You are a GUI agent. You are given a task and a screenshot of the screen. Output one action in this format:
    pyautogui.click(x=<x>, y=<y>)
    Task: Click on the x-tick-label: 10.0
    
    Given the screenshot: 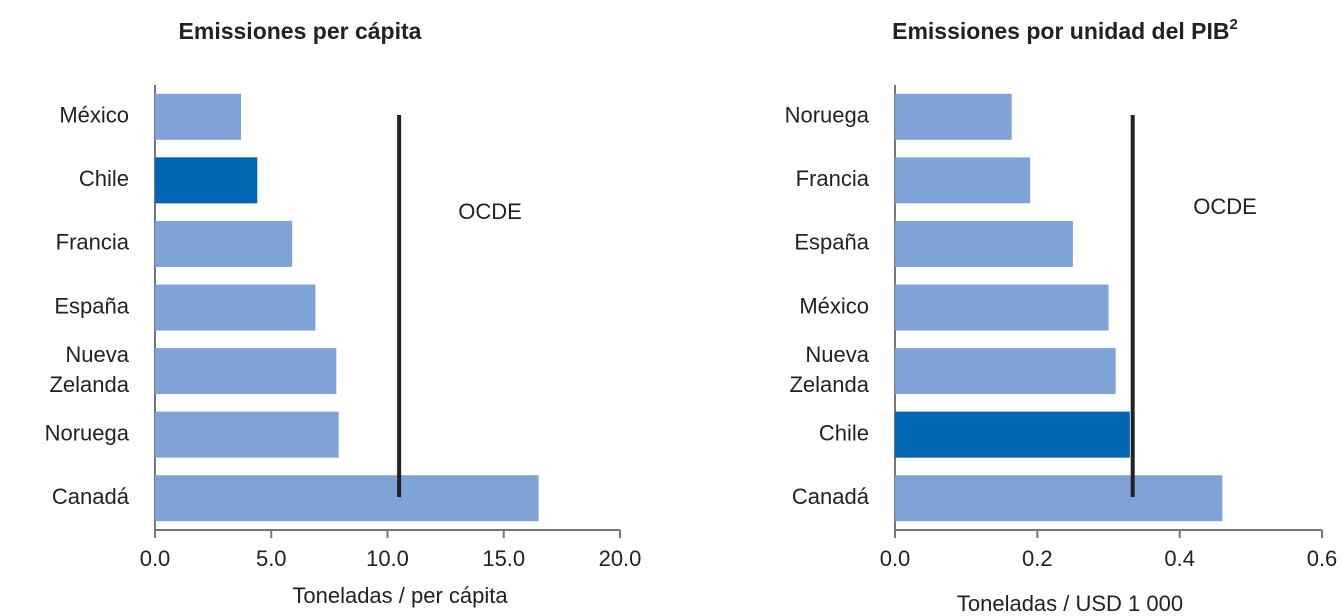 What is the action you would take?
    pyautogui.click(x=387, y=558)
    